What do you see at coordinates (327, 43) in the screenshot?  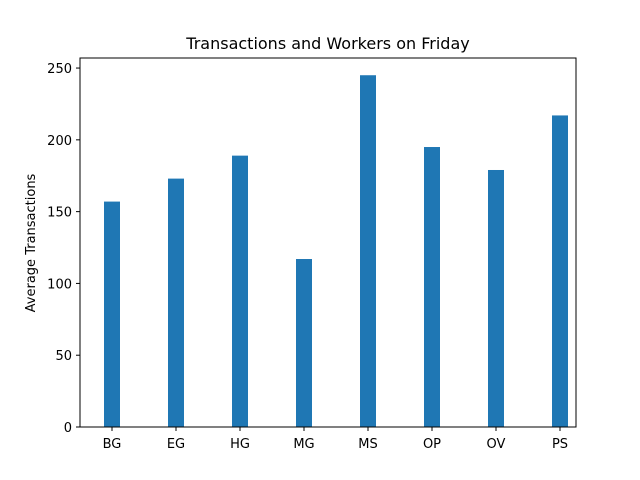 I see `chart-title: Transactions and Workers on Friday` at bounding box center [327, 43].